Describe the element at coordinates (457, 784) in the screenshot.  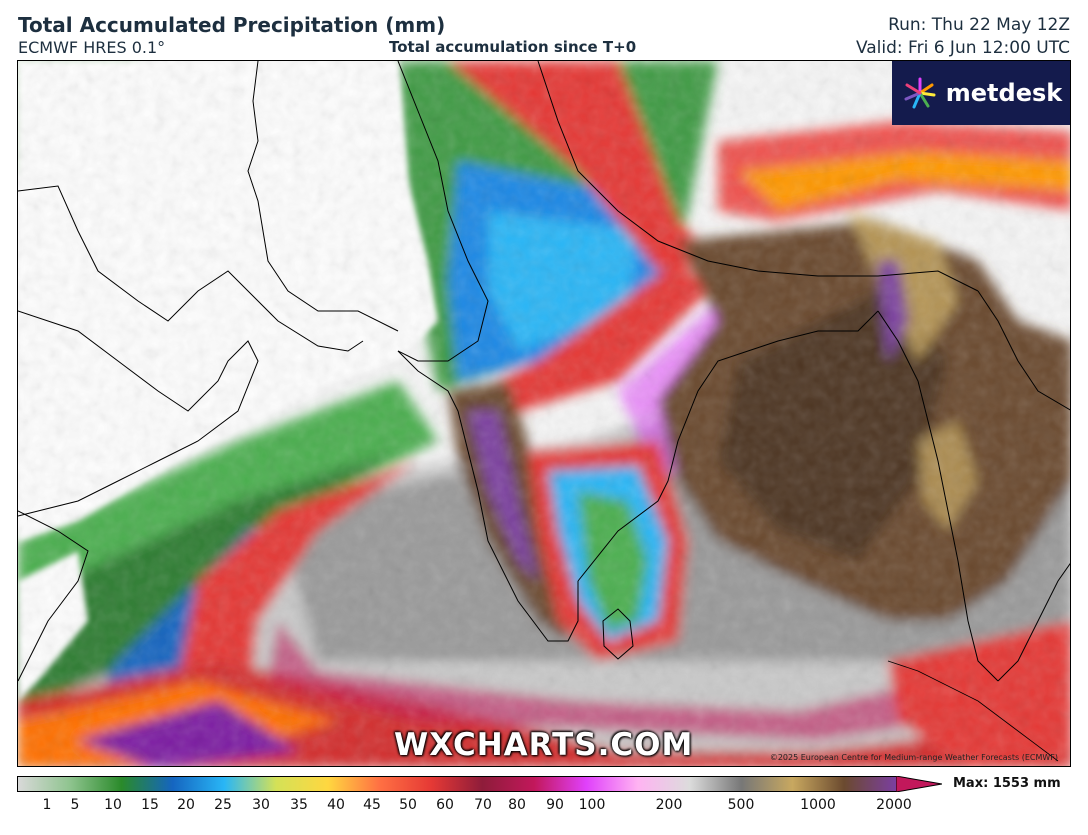
I see `colorbar` at that location.